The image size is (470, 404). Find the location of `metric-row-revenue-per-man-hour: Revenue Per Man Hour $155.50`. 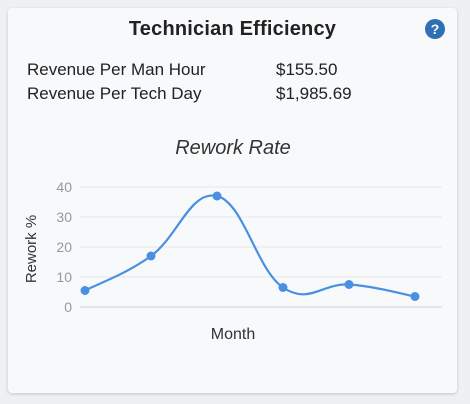

metric-row-revenue-per-man-hour: Revenue Per Man Hour $155.50 is located at coordinates (189, 70).